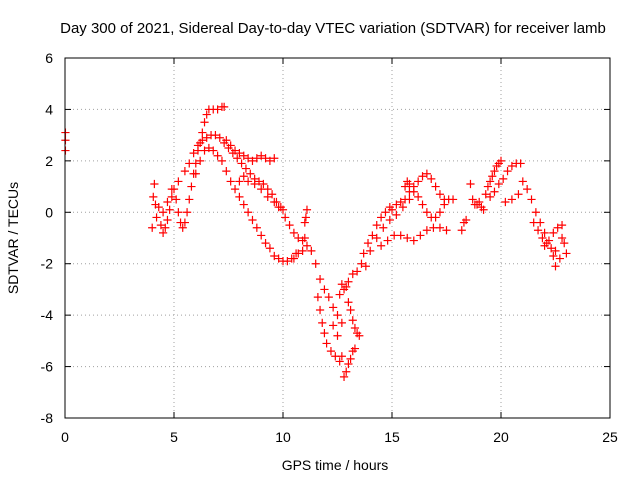  What do you see at coordinates (47, 264) in the screenshot?
I see `y-tick-label: -2` at bounding box center [47, 264].